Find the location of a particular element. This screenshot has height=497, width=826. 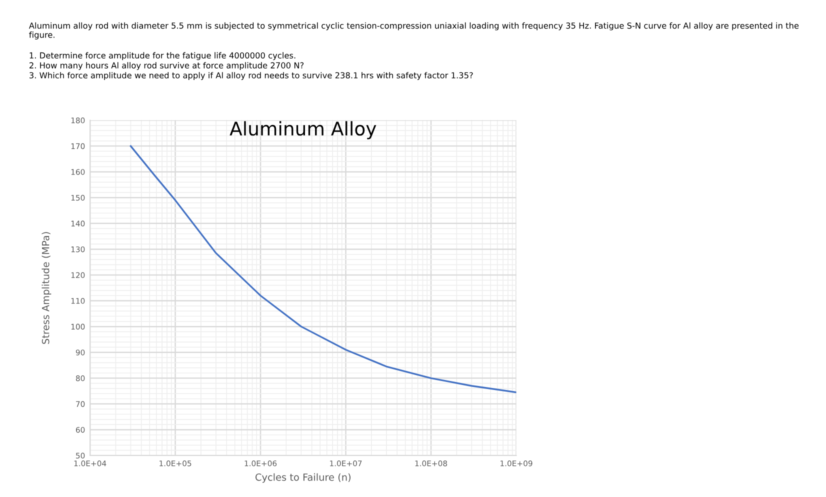

text: 1. Determine force amplitude for the fatigue life 4000000 cycles. is located at coordinates (163, 56).